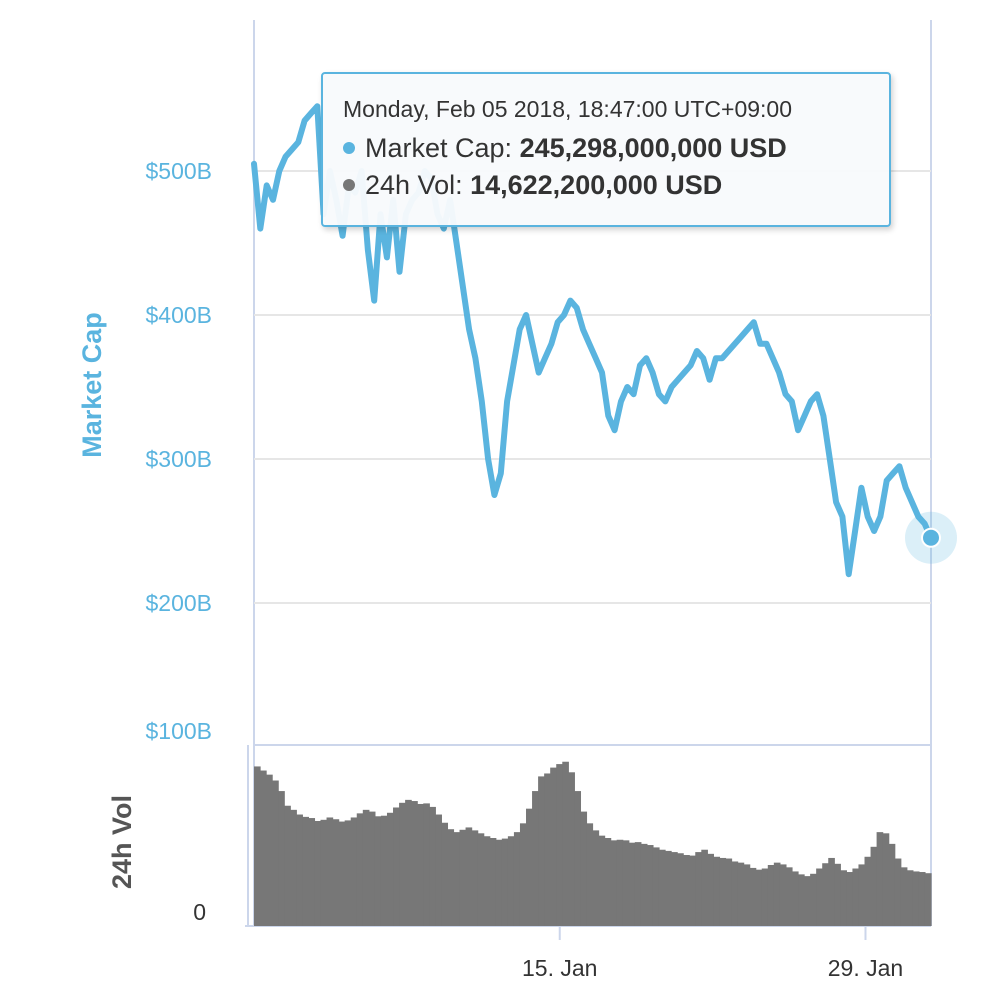 The image size is (1000, 996). What do you see at coordinates (559, 968) in the screenshot?
I see `x-tick-label: 15. Jan` at bounding box center [559, 968].